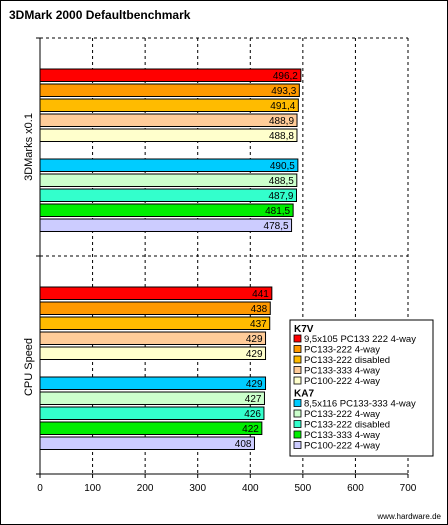 The width and height of the screenshot is (448, 525). I want to click on bar-value-label: 478,5, so click(276, 226).